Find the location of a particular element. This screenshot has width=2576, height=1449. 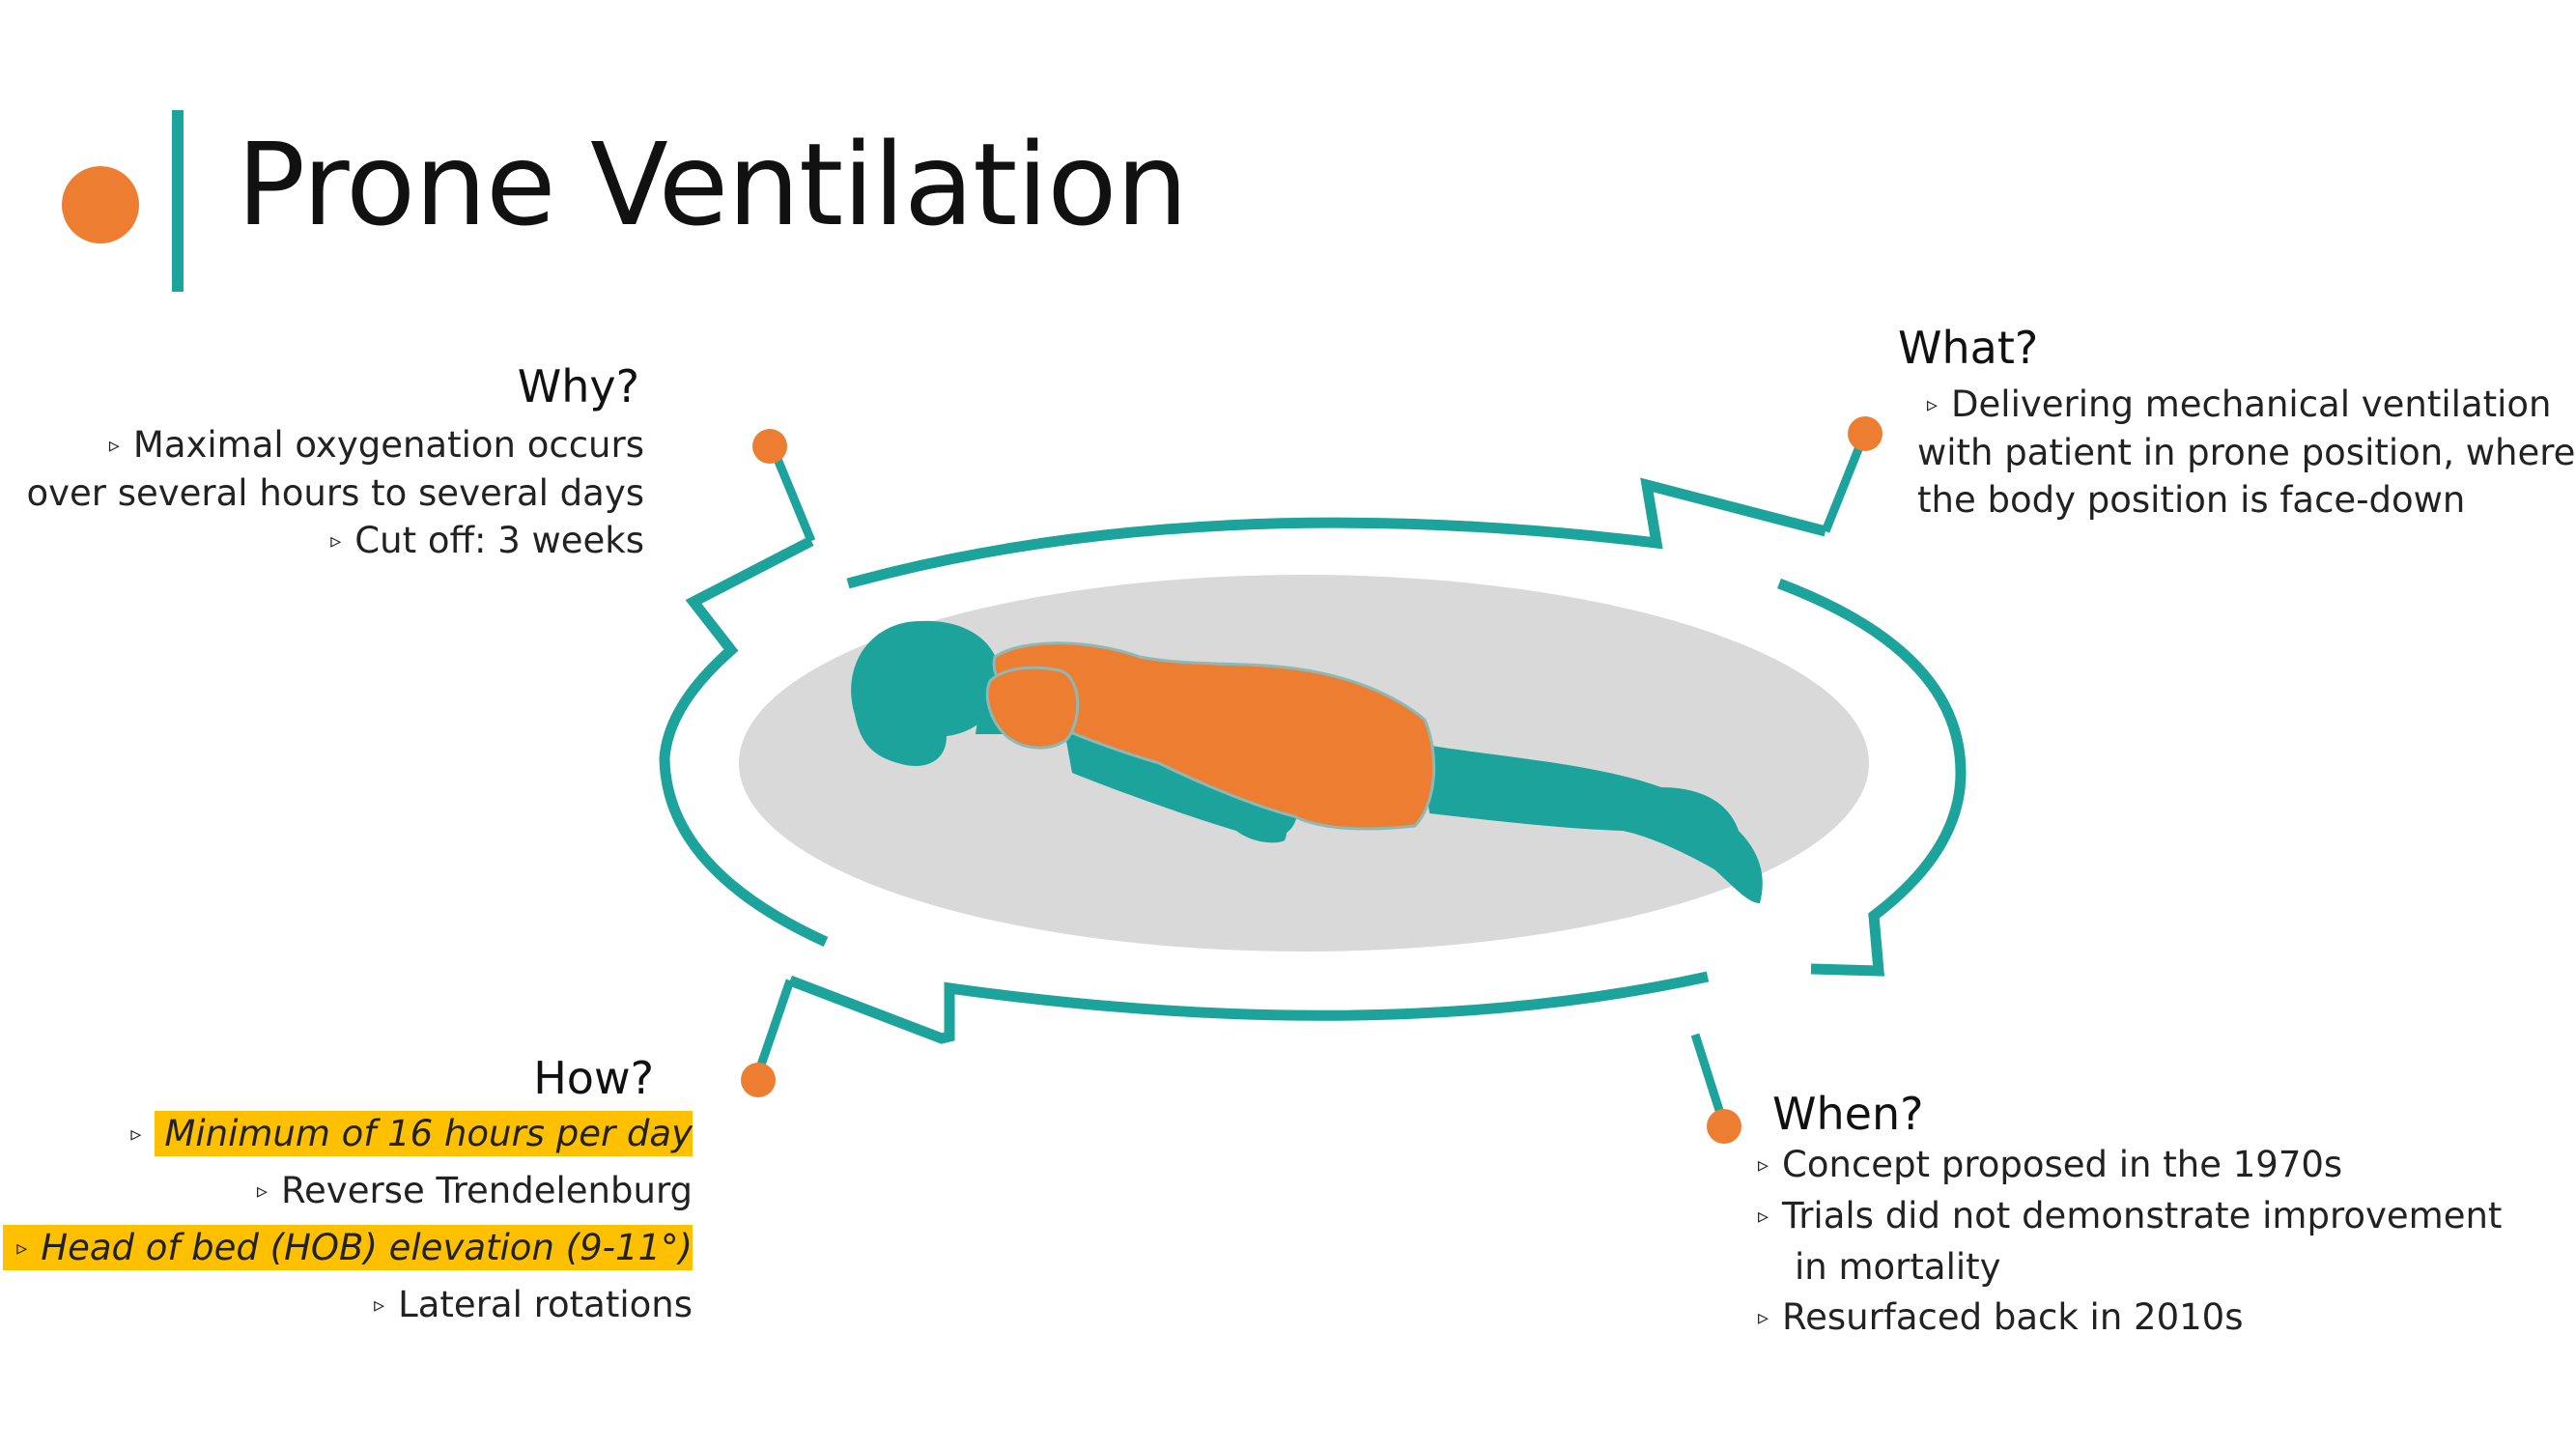

page-title: Prone Ventilation is located at coordinates (712, 184).